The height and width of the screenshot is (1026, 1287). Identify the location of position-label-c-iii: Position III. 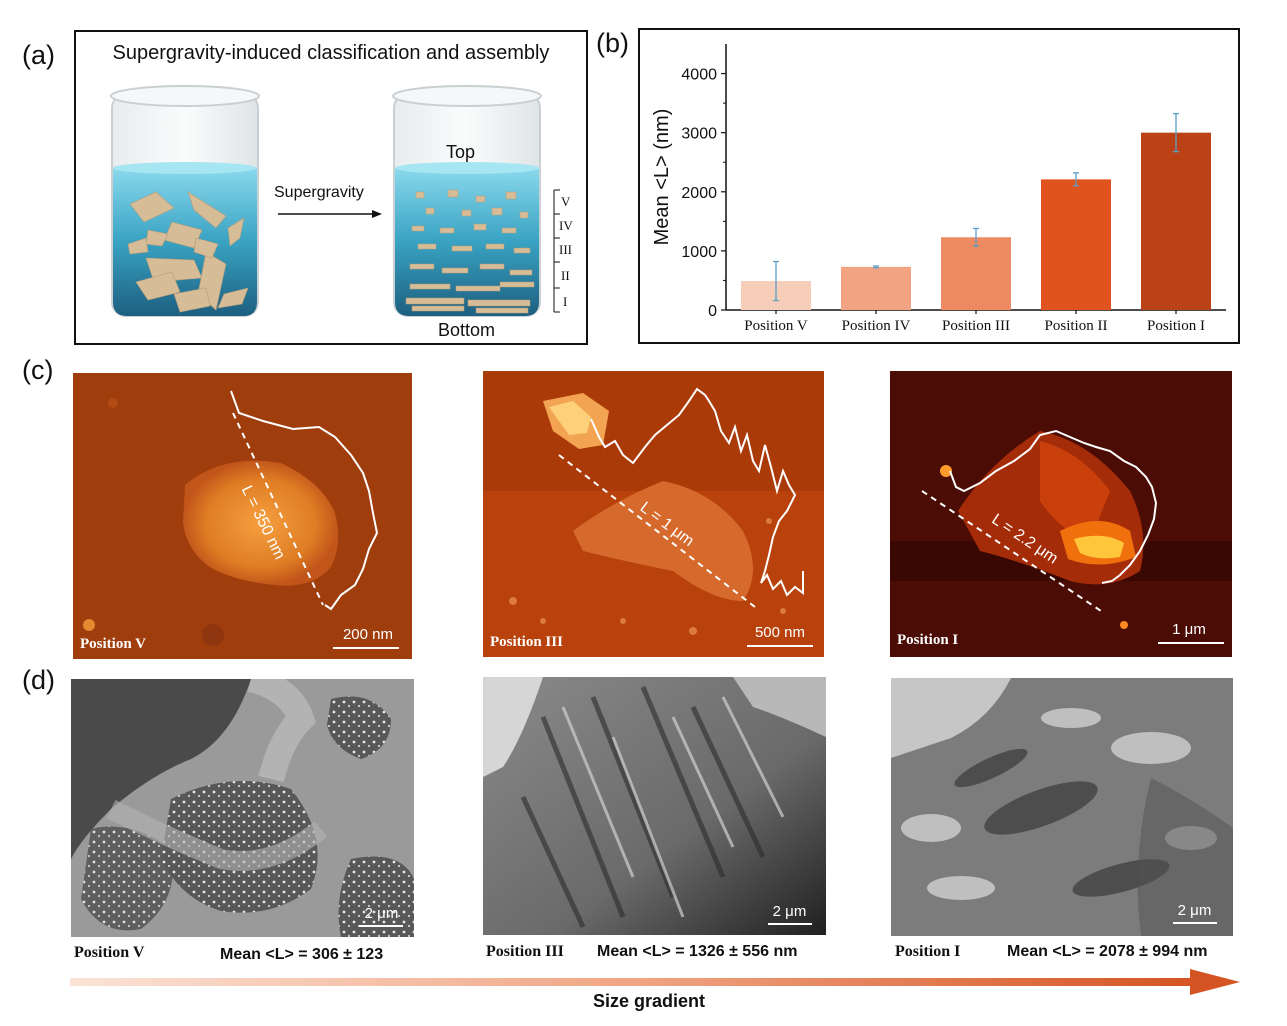
(526, 642).